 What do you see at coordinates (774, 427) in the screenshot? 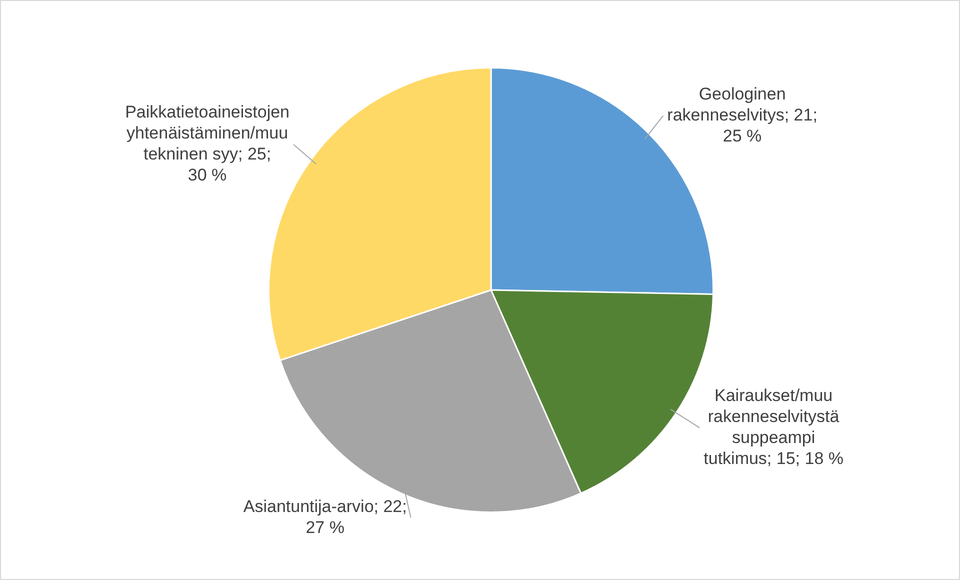
I see `slice-label: Kairaukset/muu rakenneselvitystä suppeampi tutkimus; 15; 18 %` at bounding box center [774, 427].